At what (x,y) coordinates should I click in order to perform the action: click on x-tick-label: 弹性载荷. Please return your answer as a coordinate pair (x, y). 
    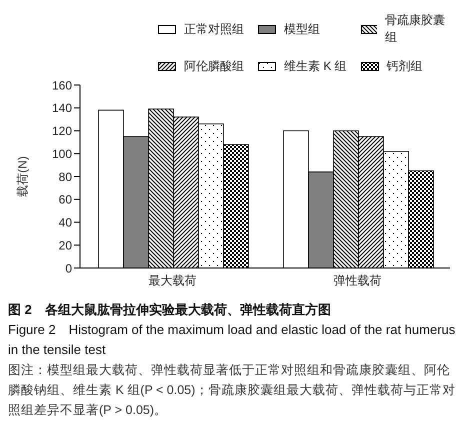
    Looking at the image, I should click on (358, 281).